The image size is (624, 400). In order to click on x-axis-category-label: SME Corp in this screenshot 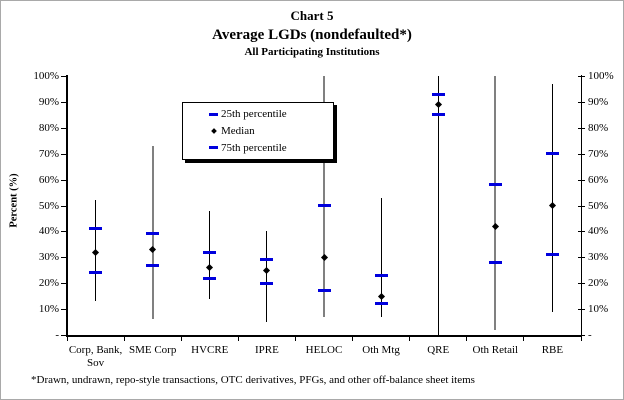, I will do `click(152, 350)`.